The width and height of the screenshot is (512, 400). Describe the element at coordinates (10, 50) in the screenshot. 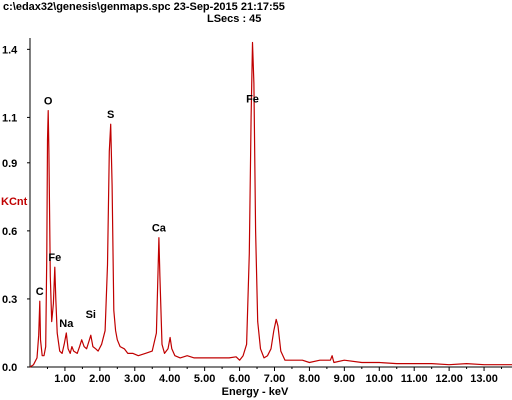

I see `y-tick-label: 1.4` at that location.